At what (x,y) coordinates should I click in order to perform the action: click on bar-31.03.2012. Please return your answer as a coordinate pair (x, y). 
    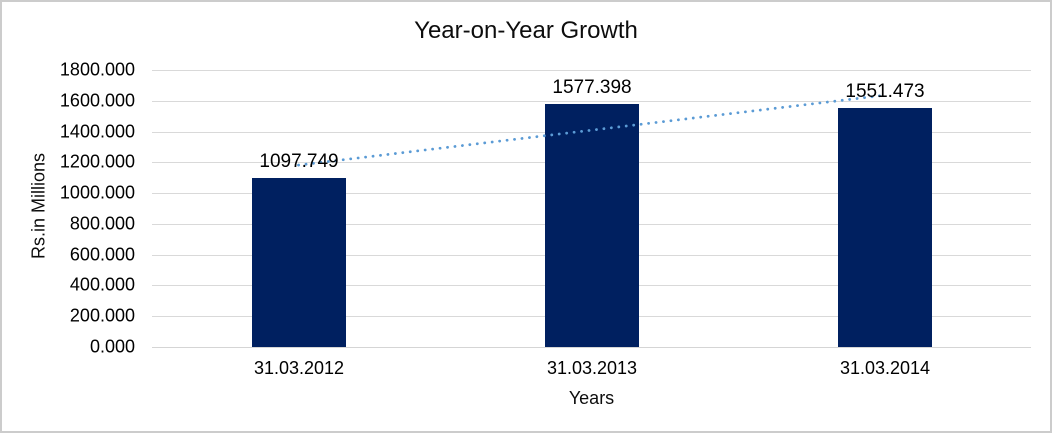
    Looking at the image, I should click on (299, 262).